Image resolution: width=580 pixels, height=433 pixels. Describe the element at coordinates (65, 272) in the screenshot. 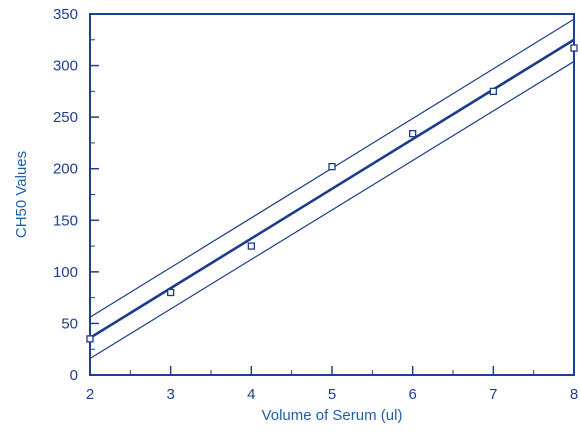

I see `y-tick-label: 100` at that location.